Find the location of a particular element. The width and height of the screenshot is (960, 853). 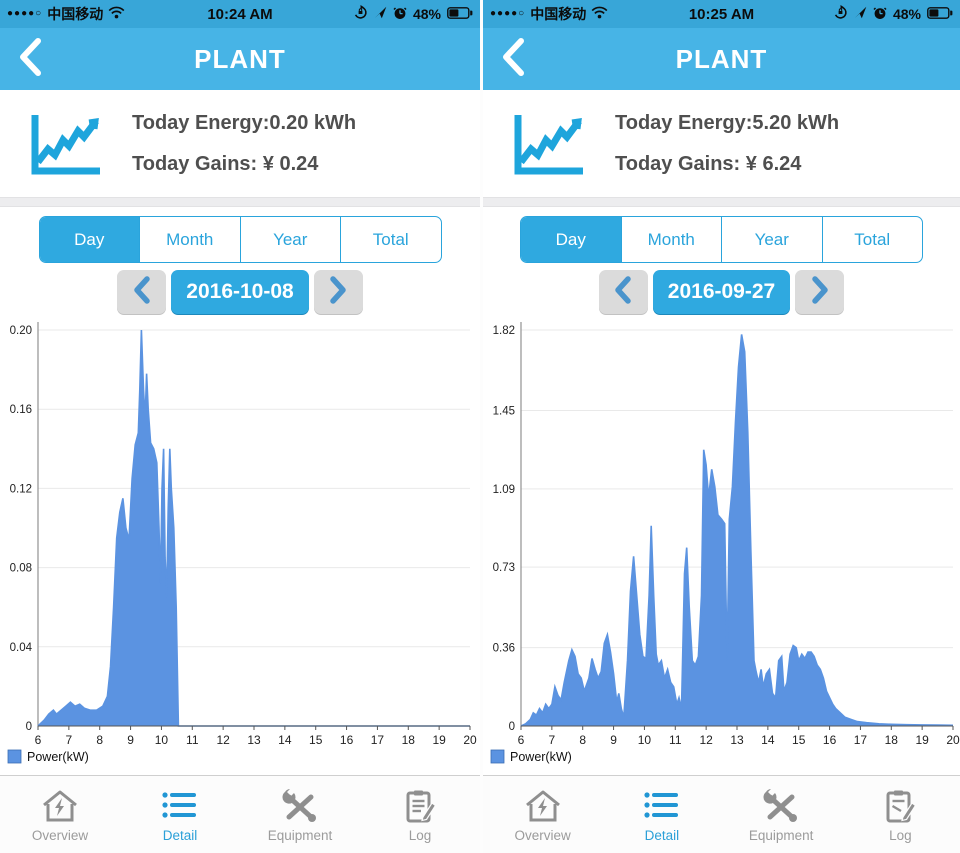

clipboard-pencil-icon is located at coordinates (420, 806).